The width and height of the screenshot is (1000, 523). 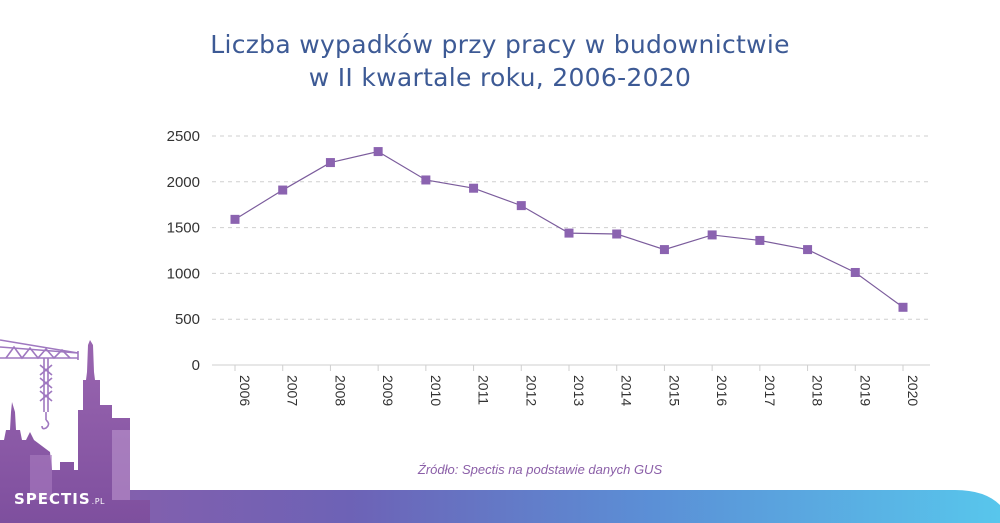 What do you see at coordinates (569, 233) in the screenshot?
I see `data-point-2013` at bounding box center [569, 233].